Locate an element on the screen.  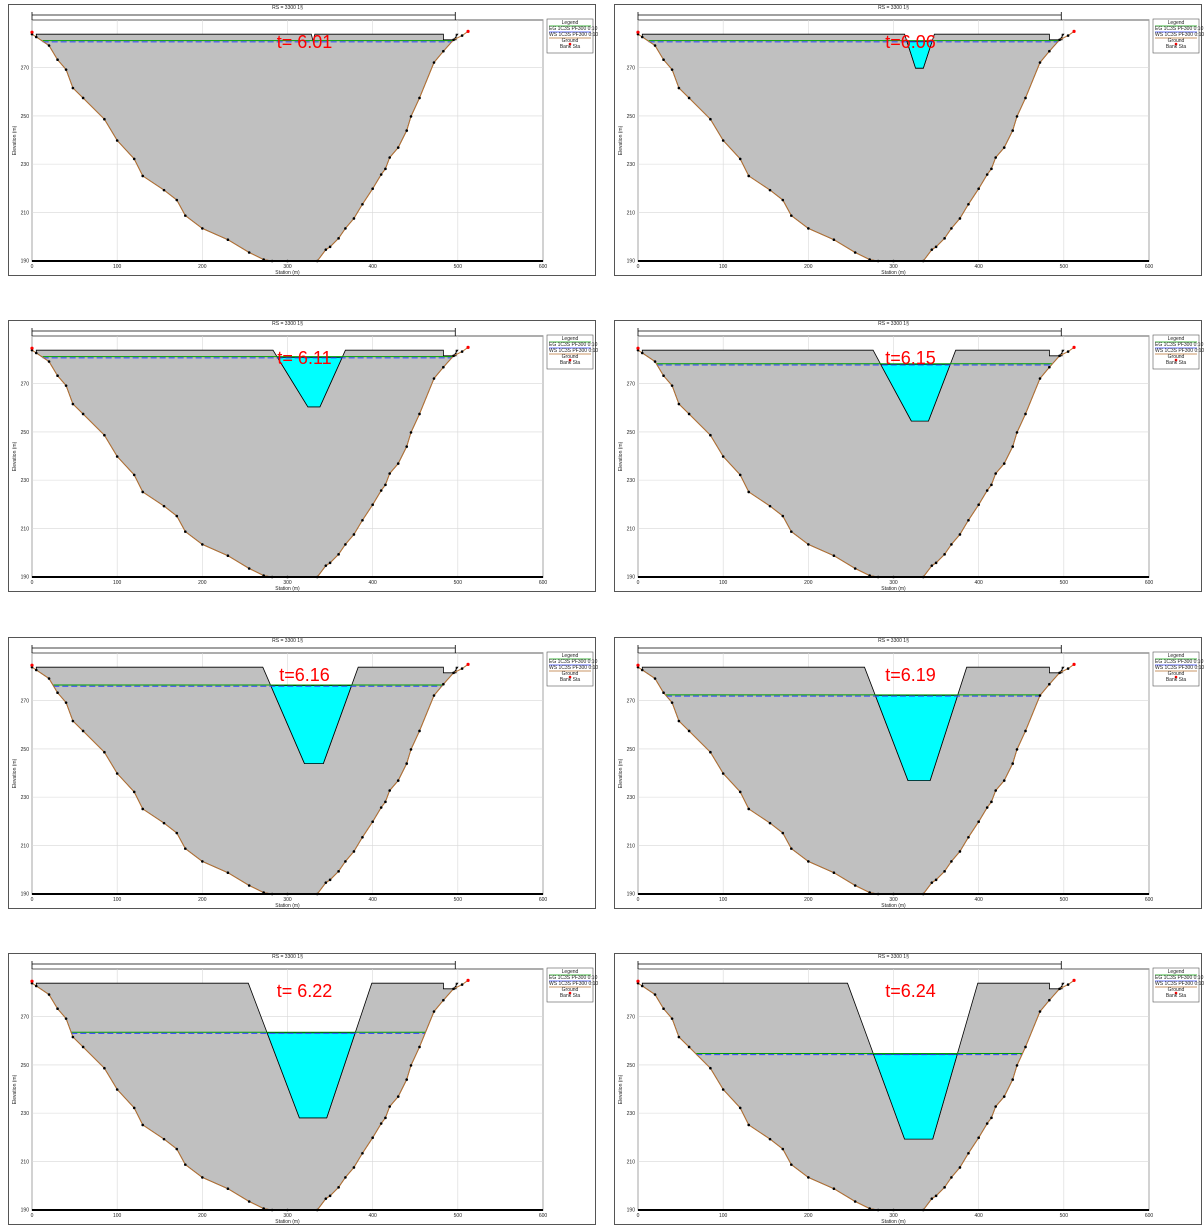
time-label: t= 6.11 is located at coordinates (304, 358).